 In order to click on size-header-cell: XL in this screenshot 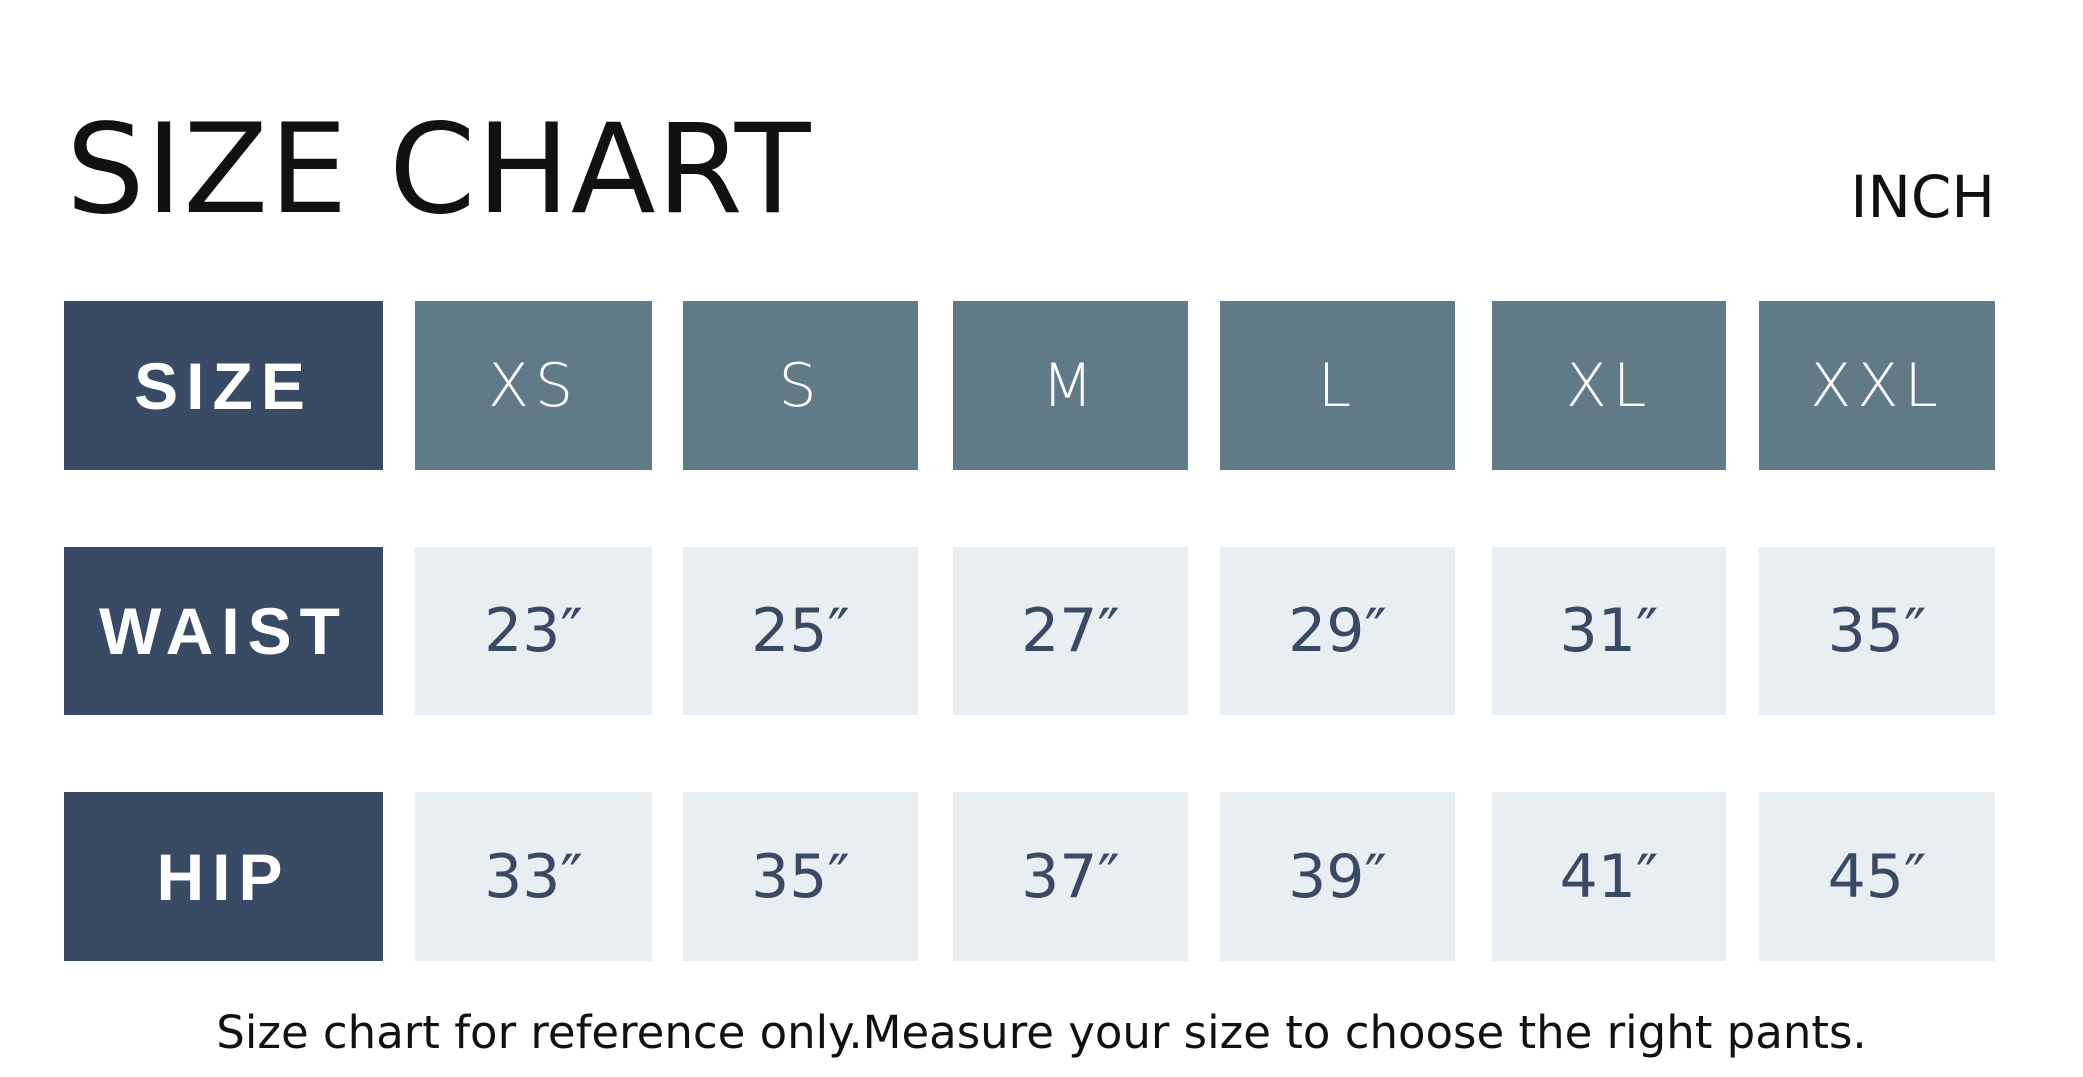, I will do `click(1609, 385)`.